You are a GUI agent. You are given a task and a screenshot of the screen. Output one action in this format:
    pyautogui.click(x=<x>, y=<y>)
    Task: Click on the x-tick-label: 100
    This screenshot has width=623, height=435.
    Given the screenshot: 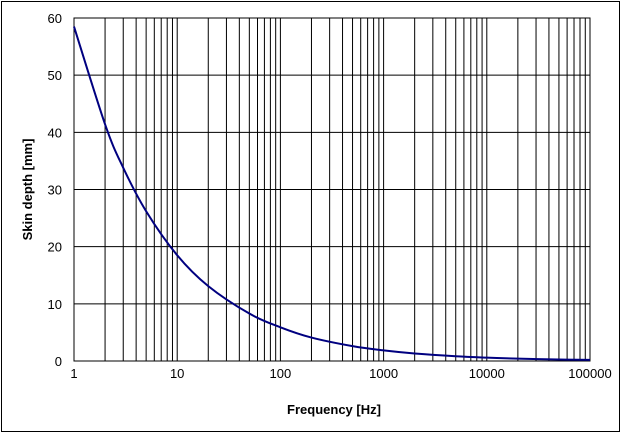 What is the action you would take?
    pyautogui.click(x=281, y=373)
    